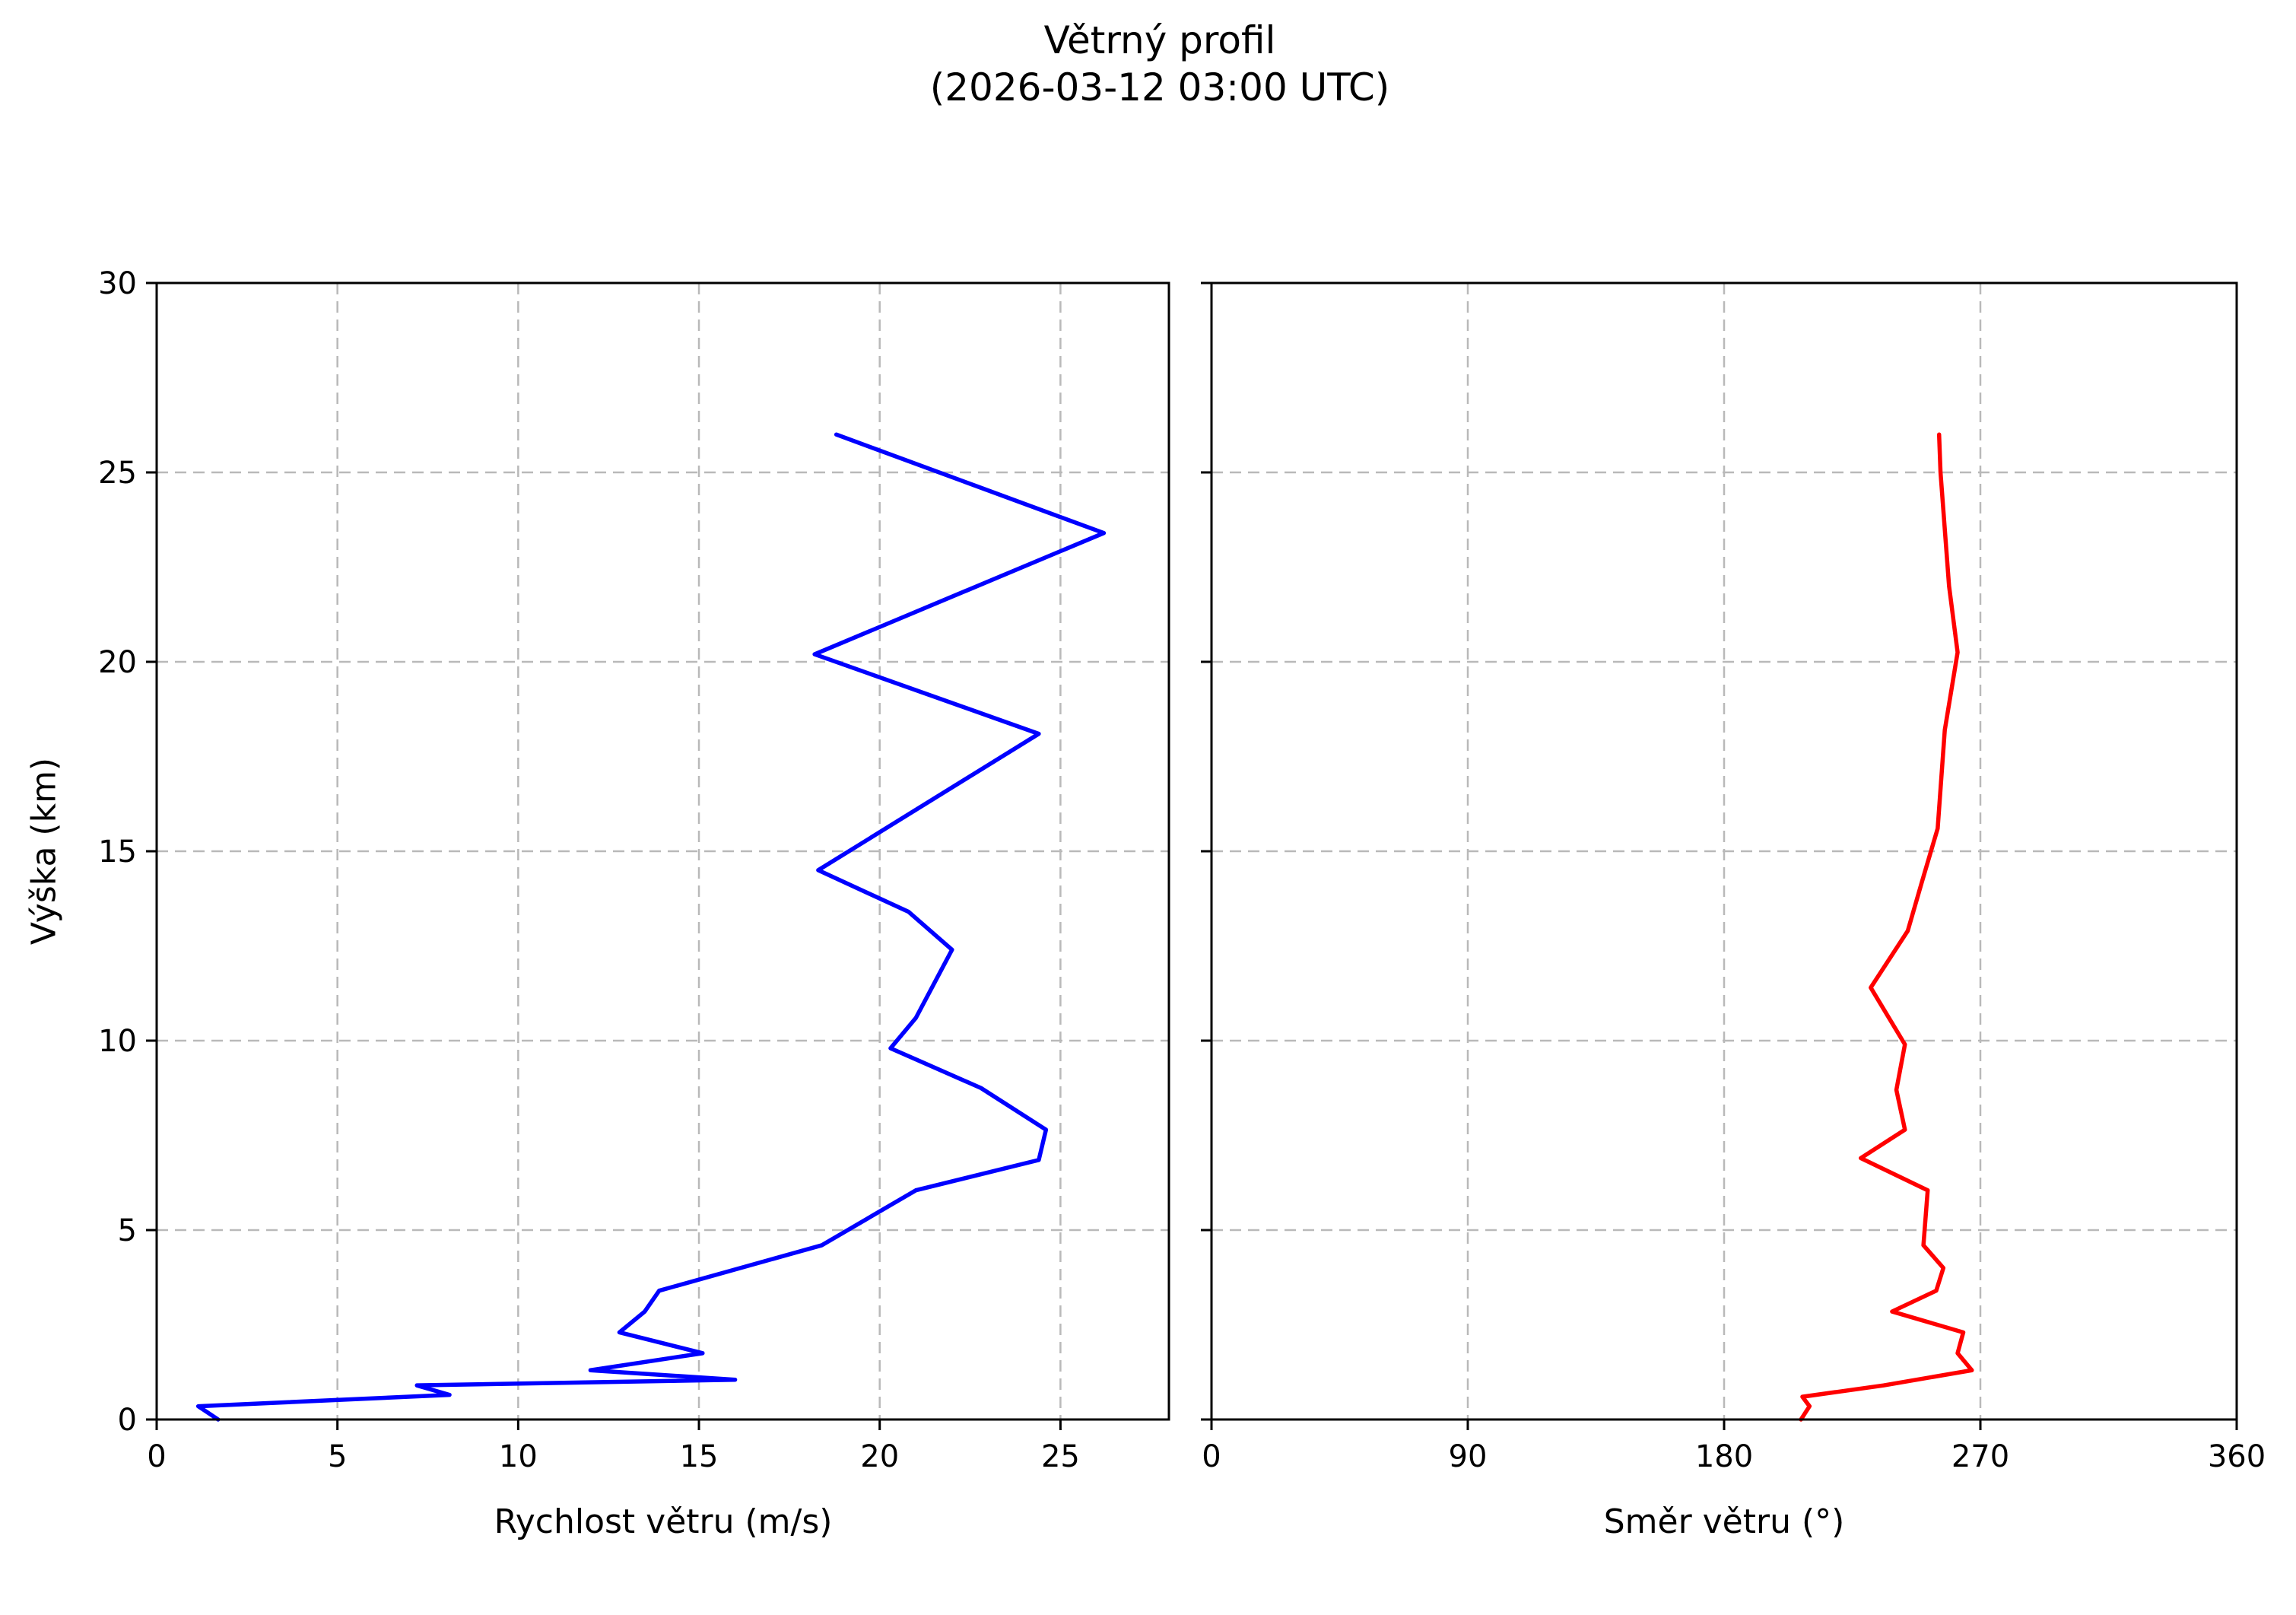 This screenshot has height=1615, width=2296. Describe the element at coordinates (1980, 1456) in the screenshot. I see `x-tick-label: 270` at that location.